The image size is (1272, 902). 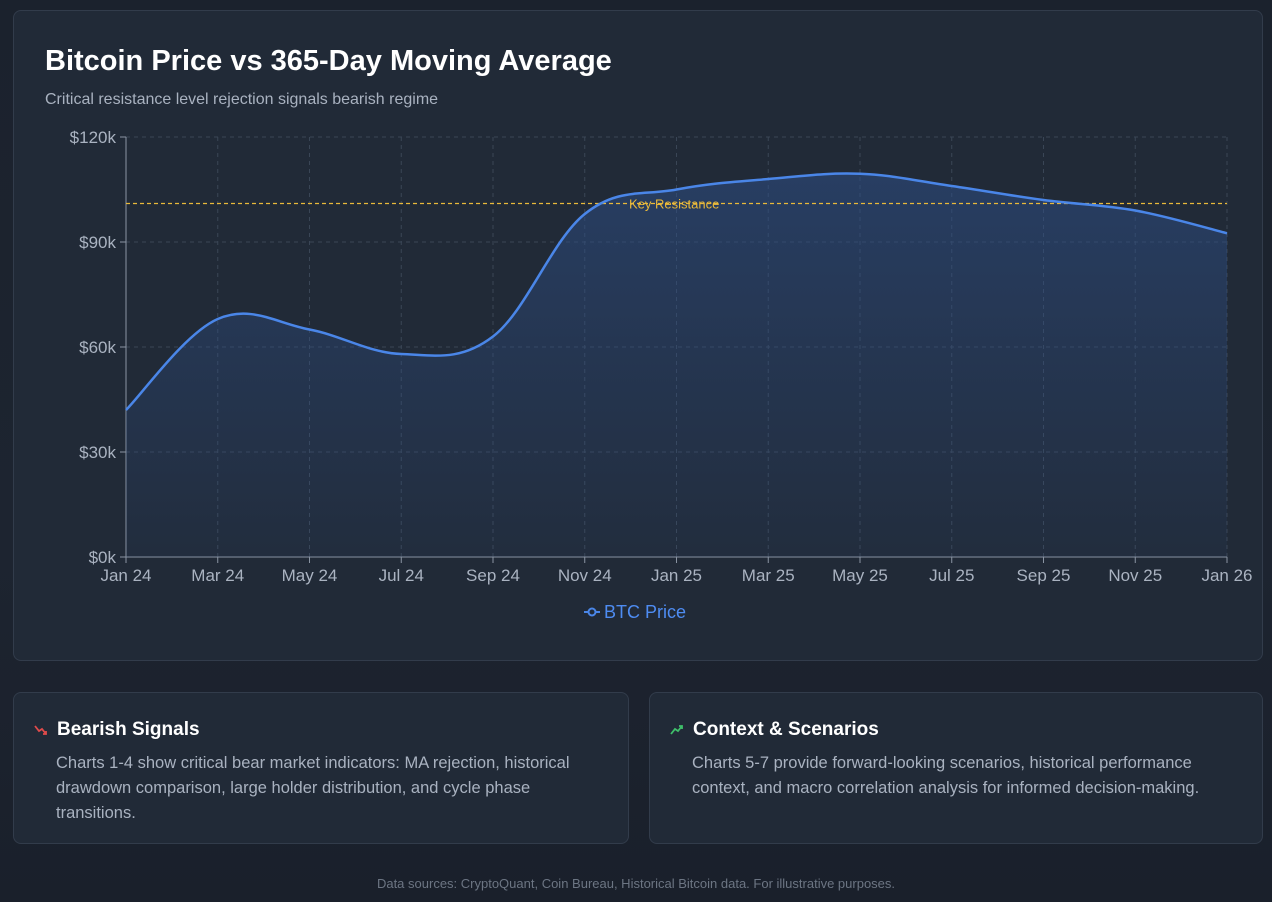 I want to click on x-tick-label: Jan 26, so click(x=1226, y=575).